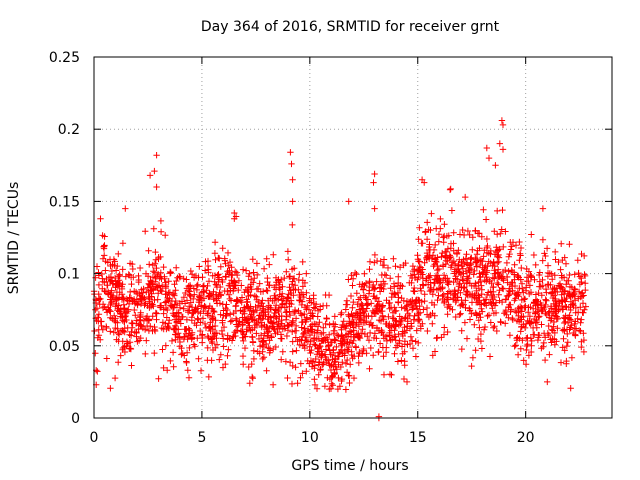  I want to click on x-tick-label: 0, so click(94, 438).